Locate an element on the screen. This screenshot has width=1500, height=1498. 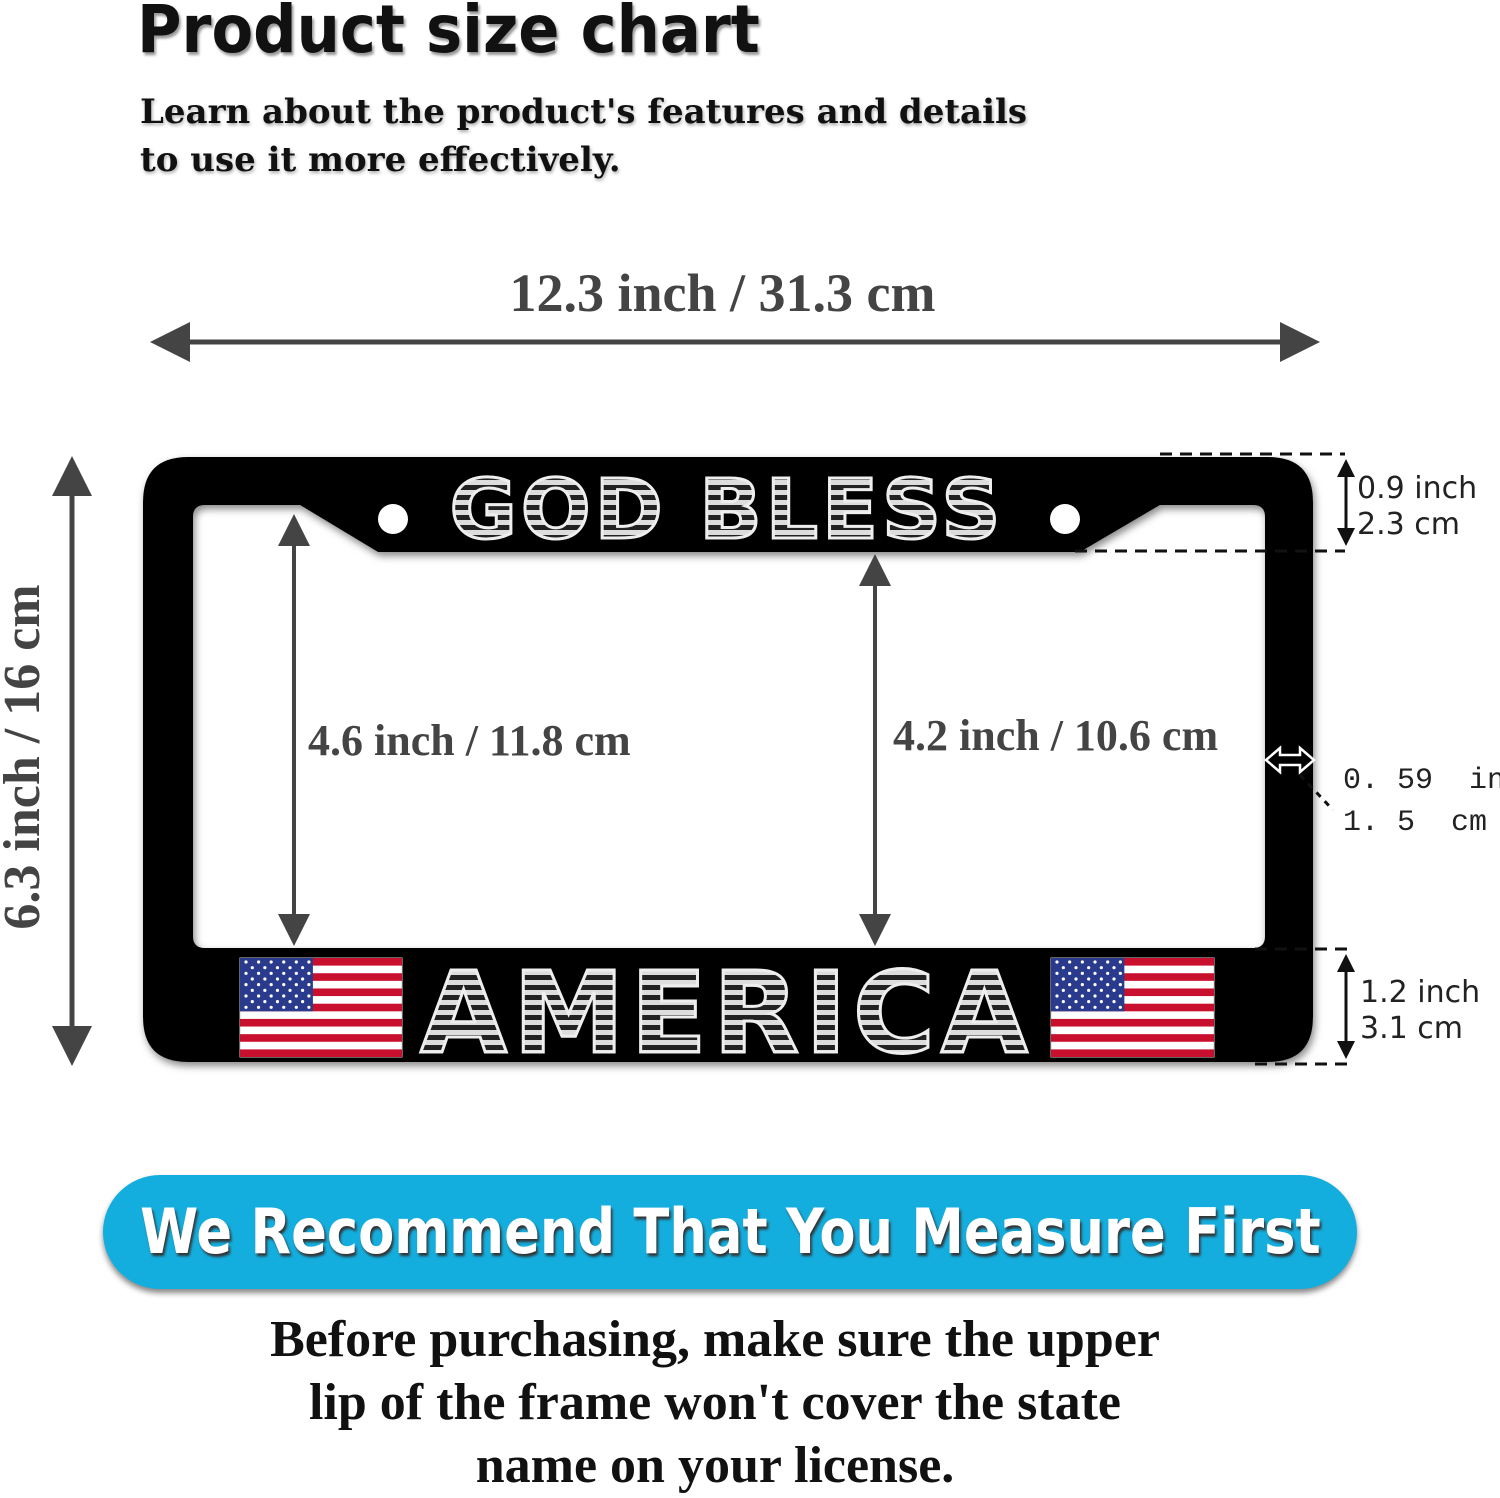
subtitle-line: to use it more effectively. is located at coordinates (380, 160).